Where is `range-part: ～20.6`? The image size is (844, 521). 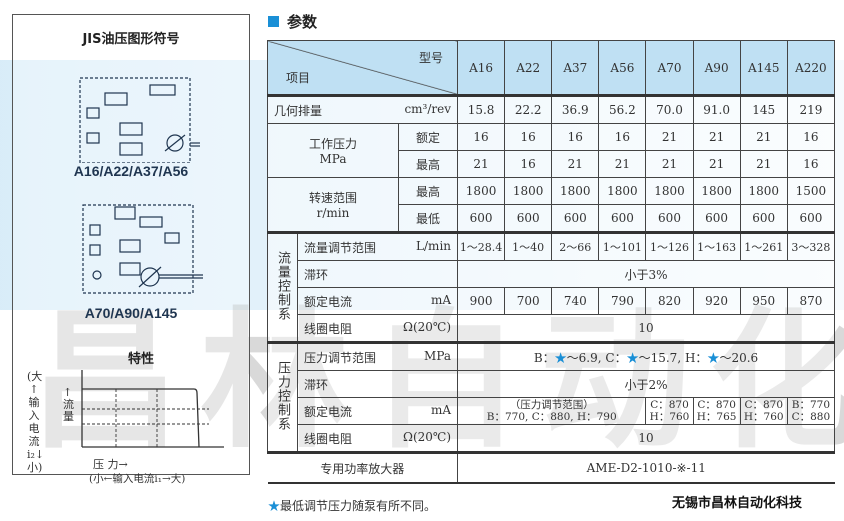 range-part: ～20.6 is located at coordinates (739, 357).